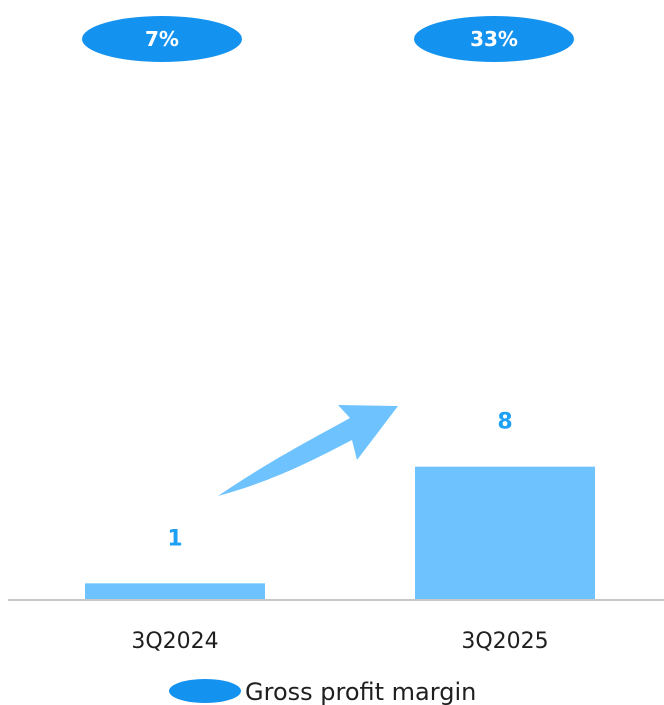 The width and height of the screenshot is (664, 705). What do you see at coordinates (505, 533) in the screenshot?
I see `bar-3q2025` at bounding box center [505, 533].